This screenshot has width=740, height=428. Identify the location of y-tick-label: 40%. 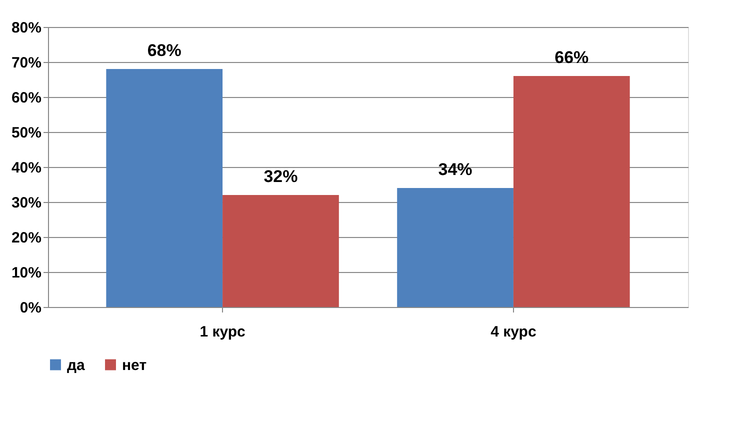
(26, 168).